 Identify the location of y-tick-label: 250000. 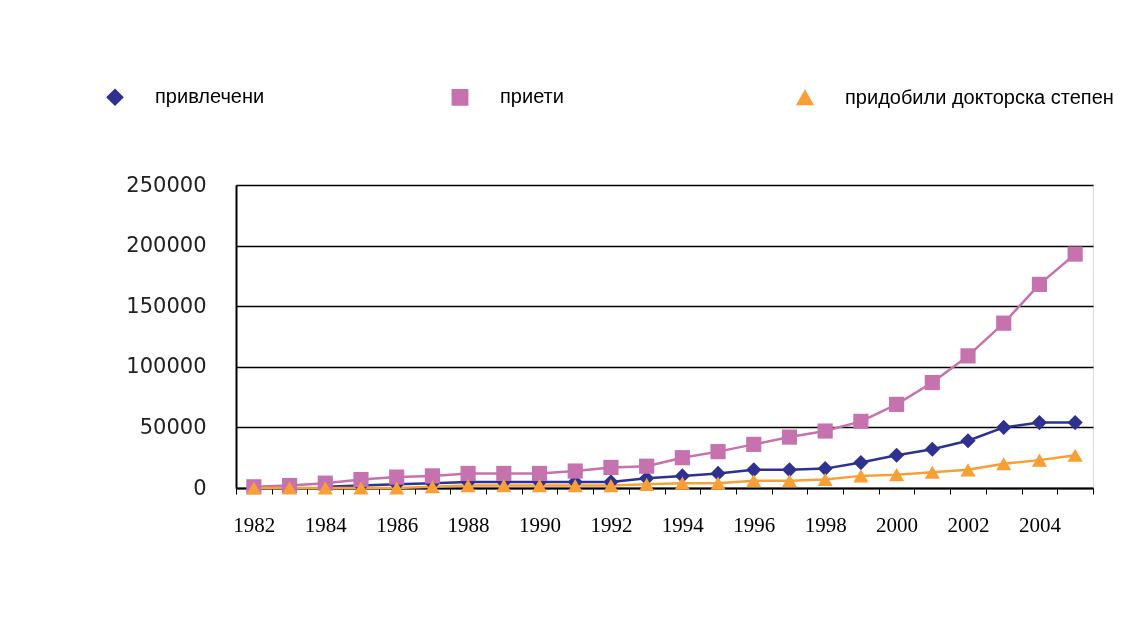
(166, 184).